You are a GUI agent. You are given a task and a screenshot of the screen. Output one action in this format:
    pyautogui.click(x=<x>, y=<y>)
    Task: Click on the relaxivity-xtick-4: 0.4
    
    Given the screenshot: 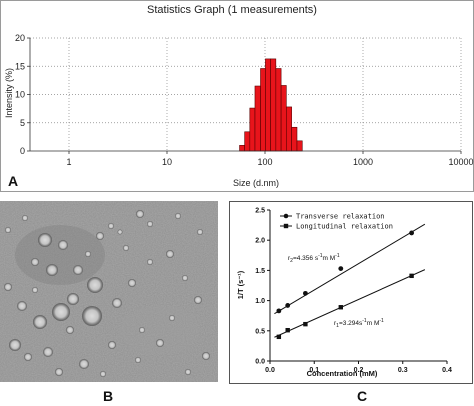 What is the action you would take?
    pyautogui.click(x=447, y=370)
    